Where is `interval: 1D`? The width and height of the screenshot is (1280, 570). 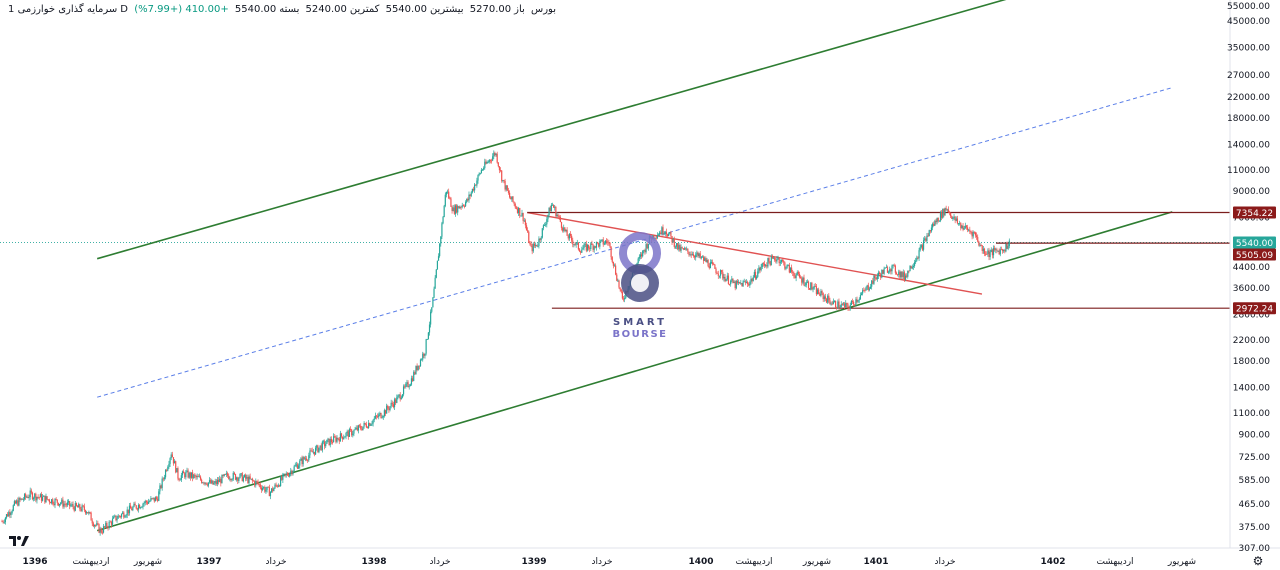
interval: 1D is located at coordinates (68, 9).